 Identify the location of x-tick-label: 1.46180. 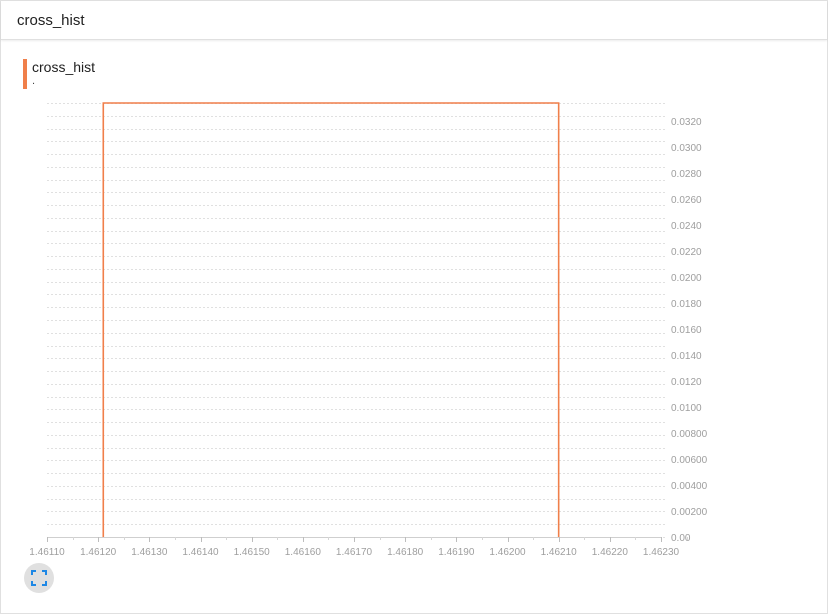
(405, 552).